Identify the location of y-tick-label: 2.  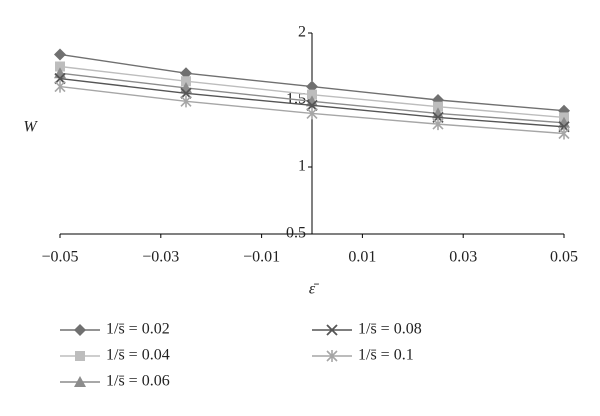
(302, 32).